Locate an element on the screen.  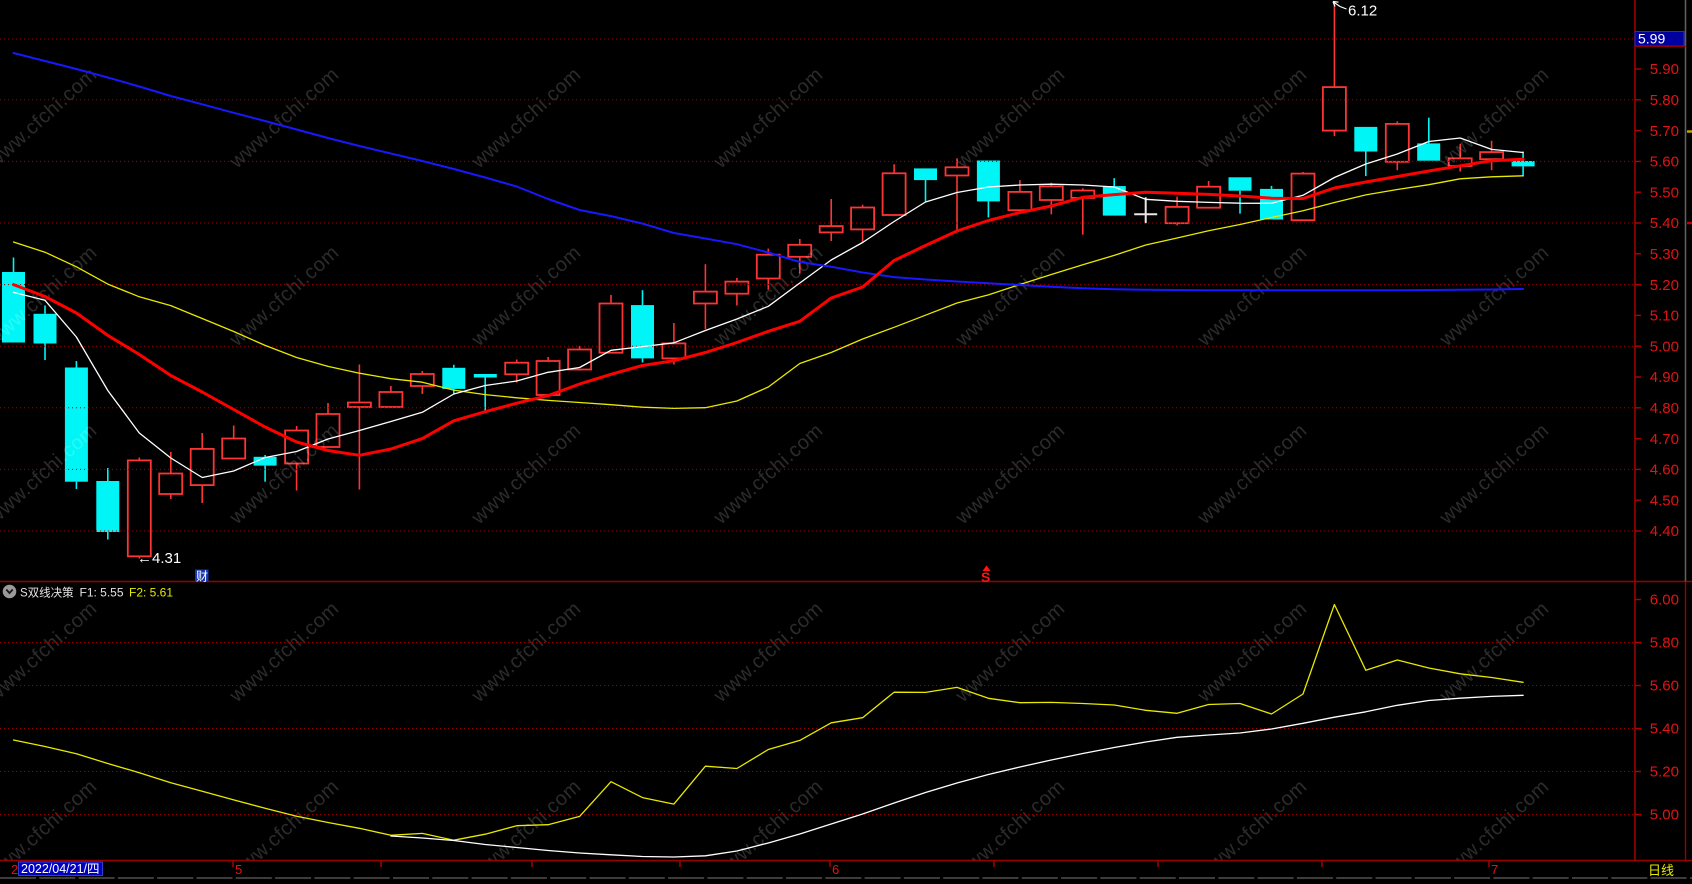
svg-text: 5 is located at coordinates (238, 869).